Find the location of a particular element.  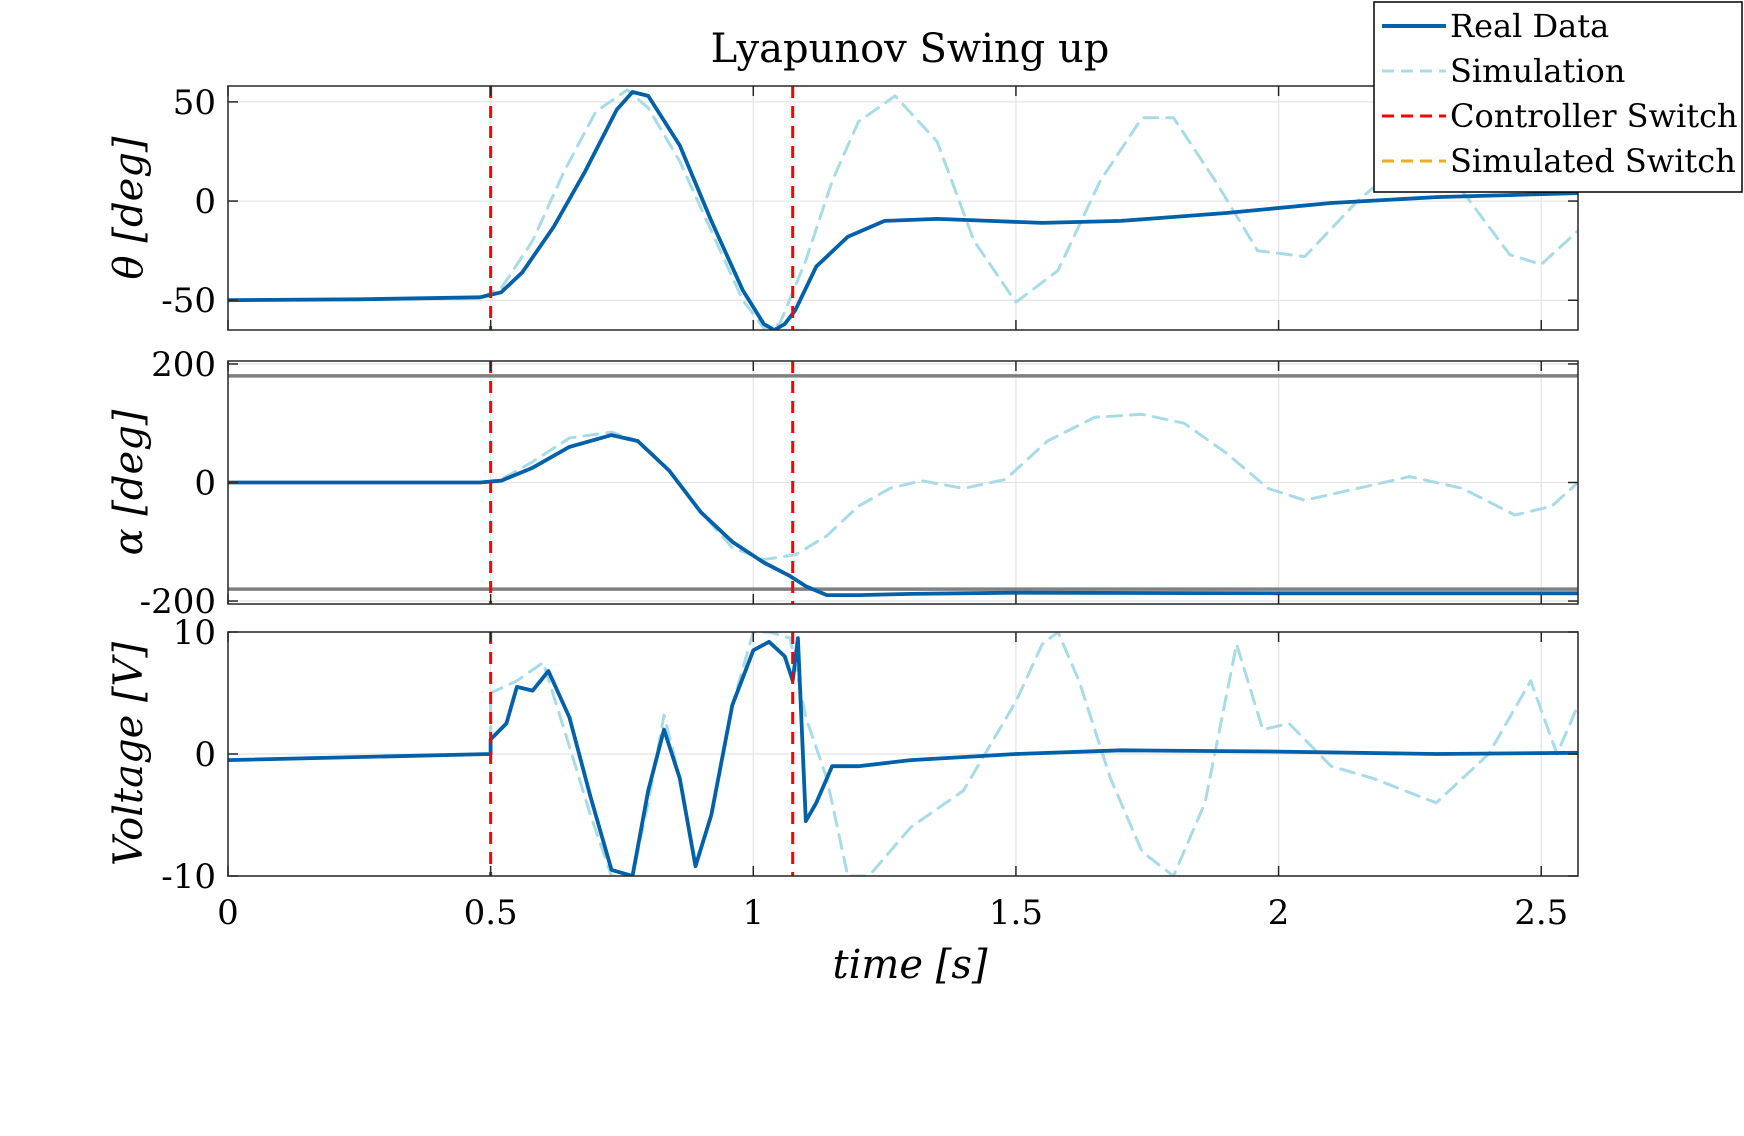

panel-voltage-ylabel: Voltage [V] is located at coordinates (129, 754).